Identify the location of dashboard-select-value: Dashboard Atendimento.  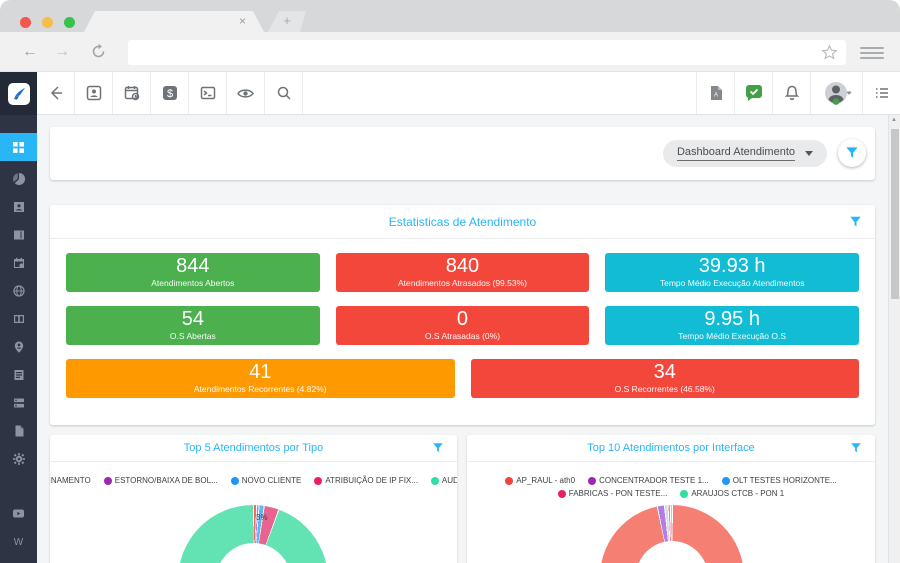
(735, 153).